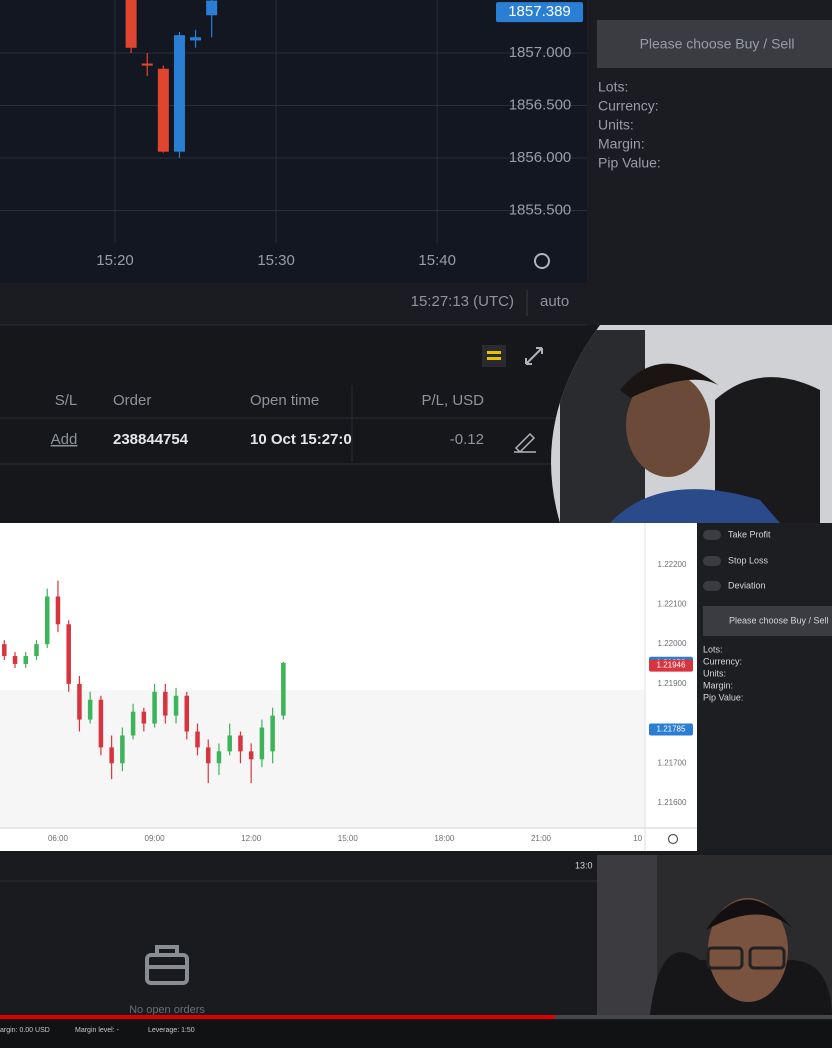 This screenshot has width=832, height=1048. What do you see at coordinates (554, 301) in the screenshot?
I see `scale-mode: auto` at bounding box center [554, 301].